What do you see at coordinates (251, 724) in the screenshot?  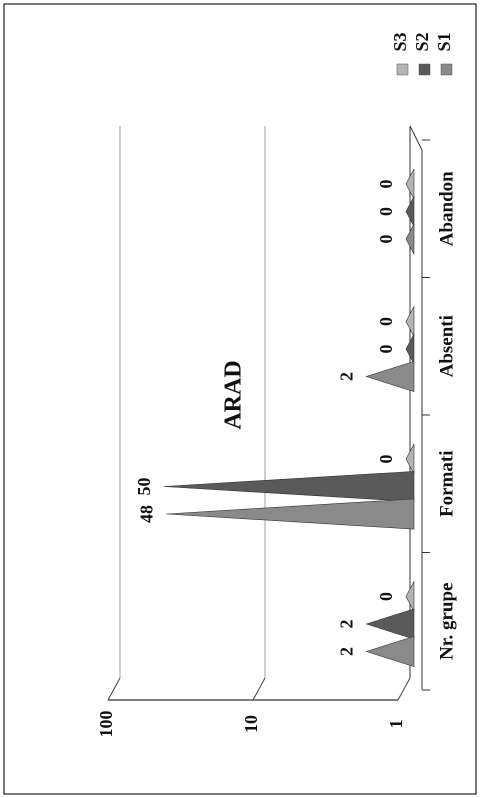 I see `y-tick-label: 10` at bounding box center [251, 724].